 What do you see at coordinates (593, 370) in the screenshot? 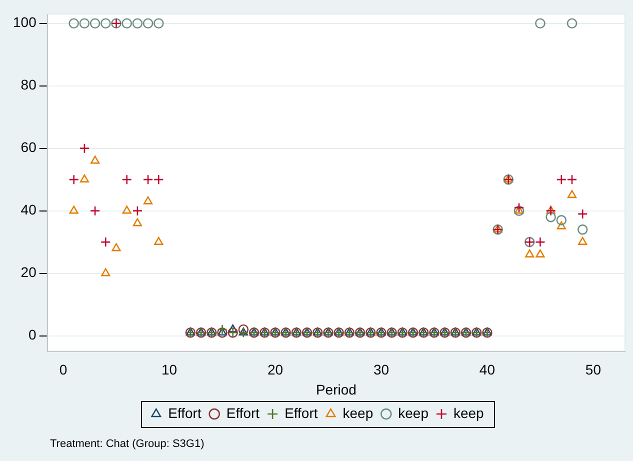
I see `x-tick-label: 50` at bounding box center [593, 370].